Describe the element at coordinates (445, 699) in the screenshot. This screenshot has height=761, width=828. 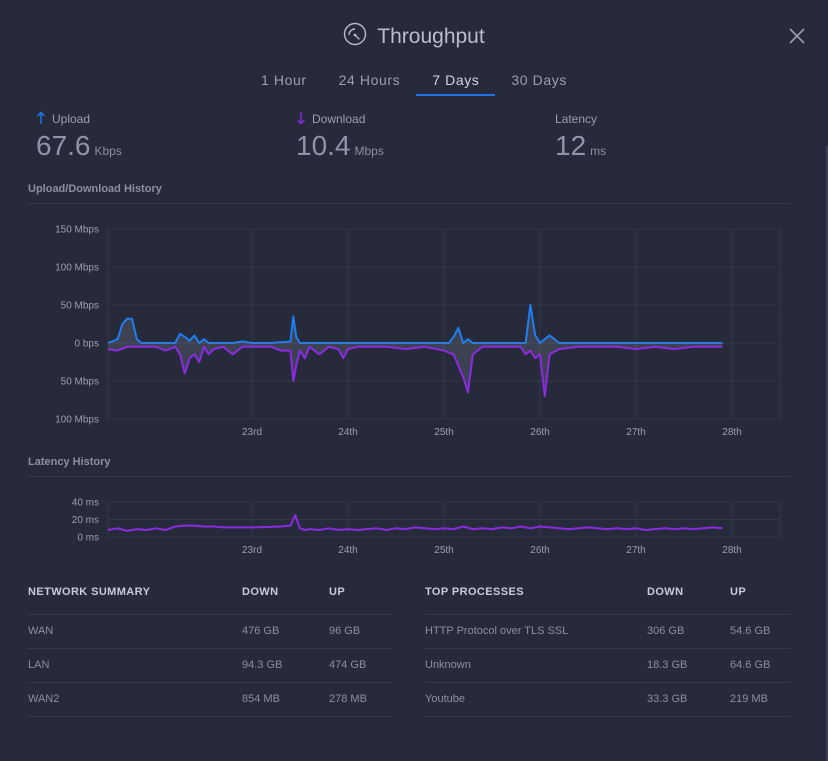
I see `row-name: Youtube` at that location.